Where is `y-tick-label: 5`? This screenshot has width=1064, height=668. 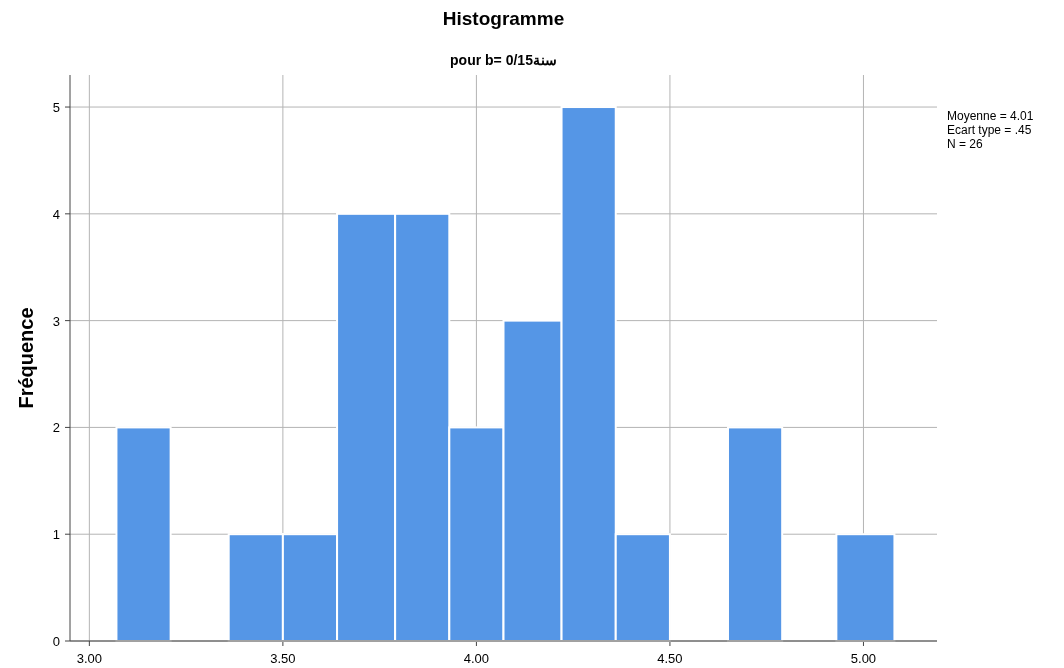 y-tick-label: 5 is located at coordinates (56, 108).